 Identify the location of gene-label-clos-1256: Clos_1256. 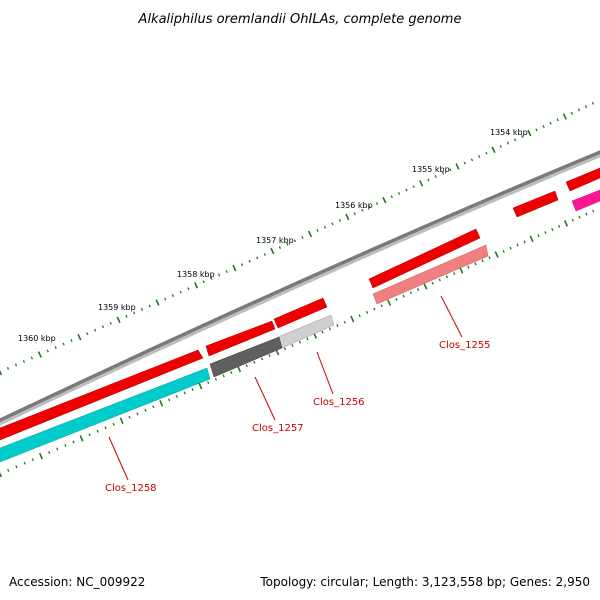
(339, 402).